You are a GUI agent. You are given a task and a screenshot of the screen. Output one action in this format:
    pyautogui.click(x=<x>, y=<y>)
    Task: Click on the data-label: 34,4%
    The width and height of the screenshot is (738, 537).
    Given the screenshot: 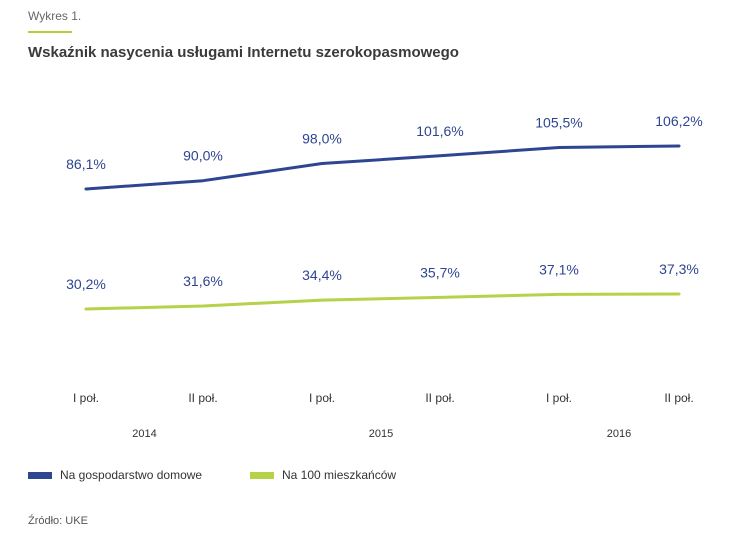 What is the action you would take?
    pyautogui.click(x=322, y=275)
    